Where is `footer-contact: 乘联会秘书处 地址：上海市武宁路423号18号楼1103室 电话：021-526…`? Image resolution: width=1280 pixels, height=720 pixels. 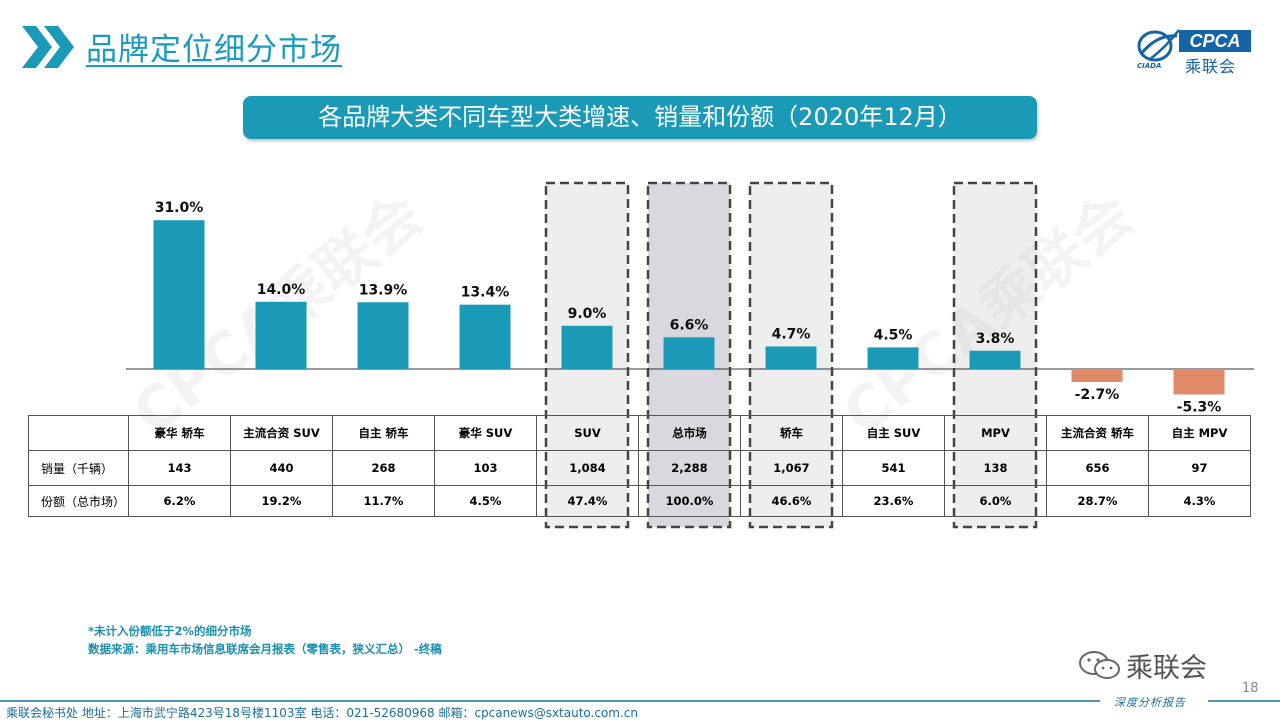 footer-contact: 乘联会秘书处 地址：上海市武宁路423号18号楼1103室 电话：021-526… is located at coordinates (322, 713).